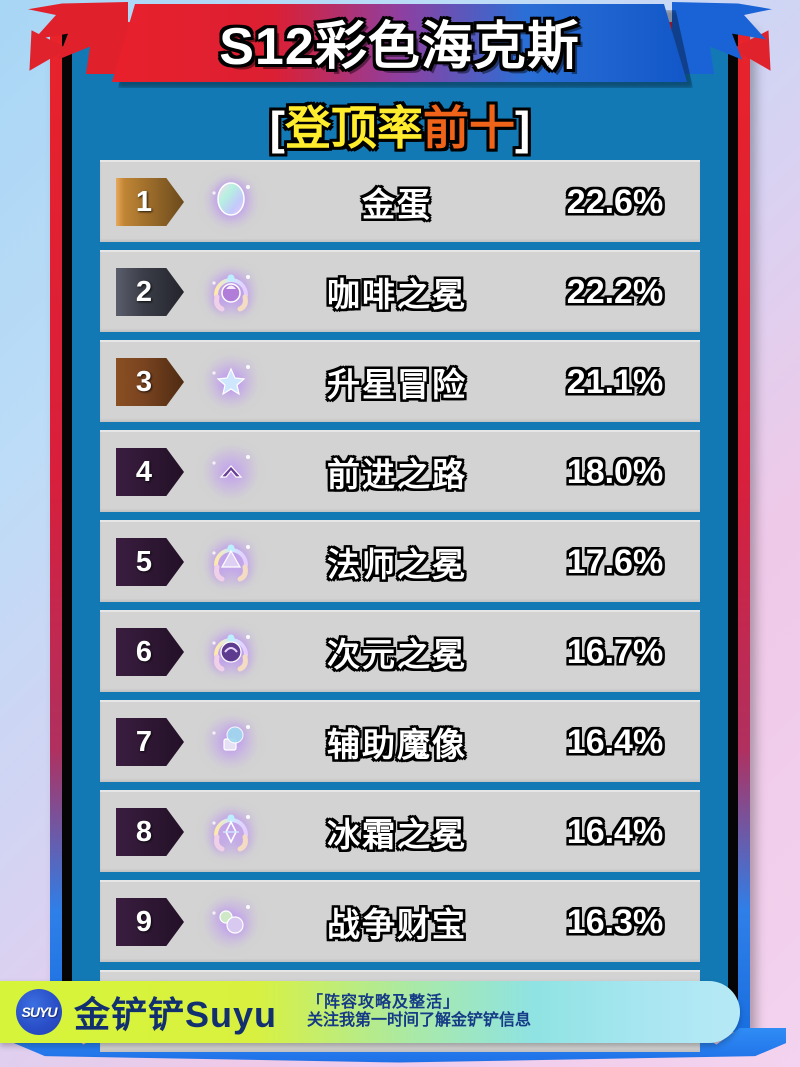 The width and height of the screenshot is (800, 1067). What do you see at coordinates (144, 921) in the screenshot?
I see `rank-number: 9` at bounding box center [144, 921].